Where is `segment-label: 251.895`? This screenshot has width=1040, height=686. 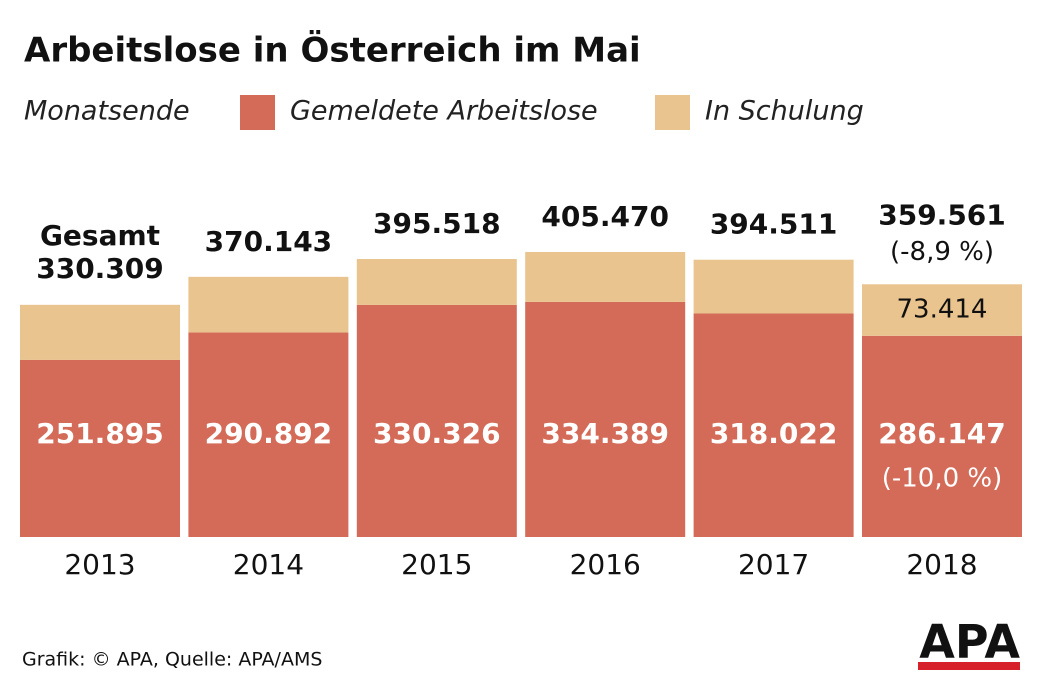 segment-label: 251.895 is located at coordinates (100, 433).